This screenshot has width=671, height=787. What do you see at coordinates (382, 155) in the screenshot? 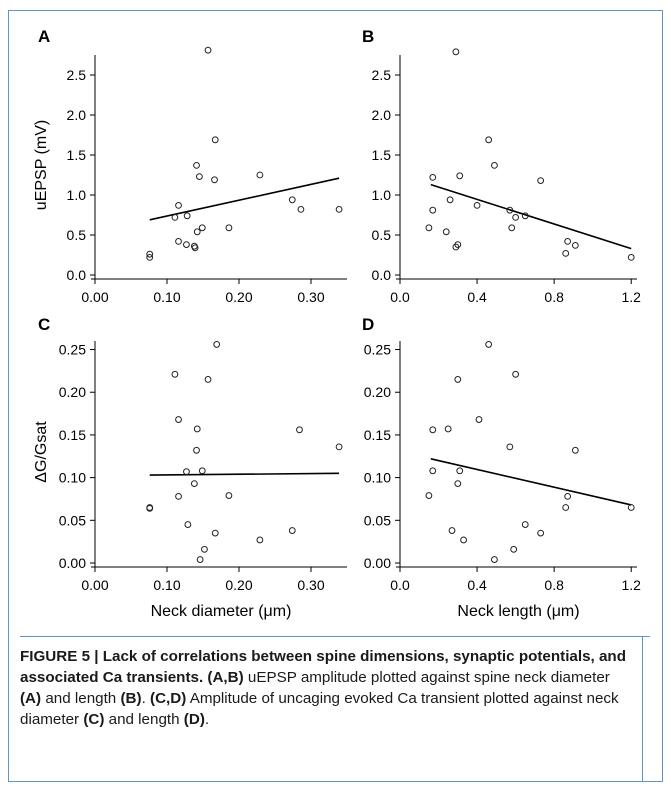
I see `panel-b-y-tick-label: 1.5` at bounding box center [382, 155].